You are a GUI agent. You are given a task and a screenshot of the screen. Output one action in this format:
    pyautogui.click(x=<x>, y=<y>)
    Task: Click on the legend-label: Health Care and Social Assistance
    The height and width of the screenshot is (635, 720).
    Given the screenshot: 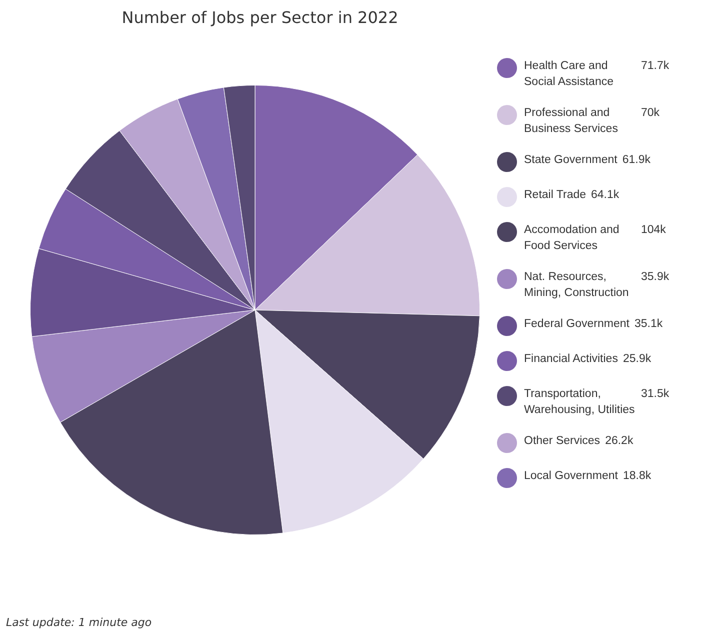 What is the action you would take?
    pyautogui.click(x=569, y=74)
    